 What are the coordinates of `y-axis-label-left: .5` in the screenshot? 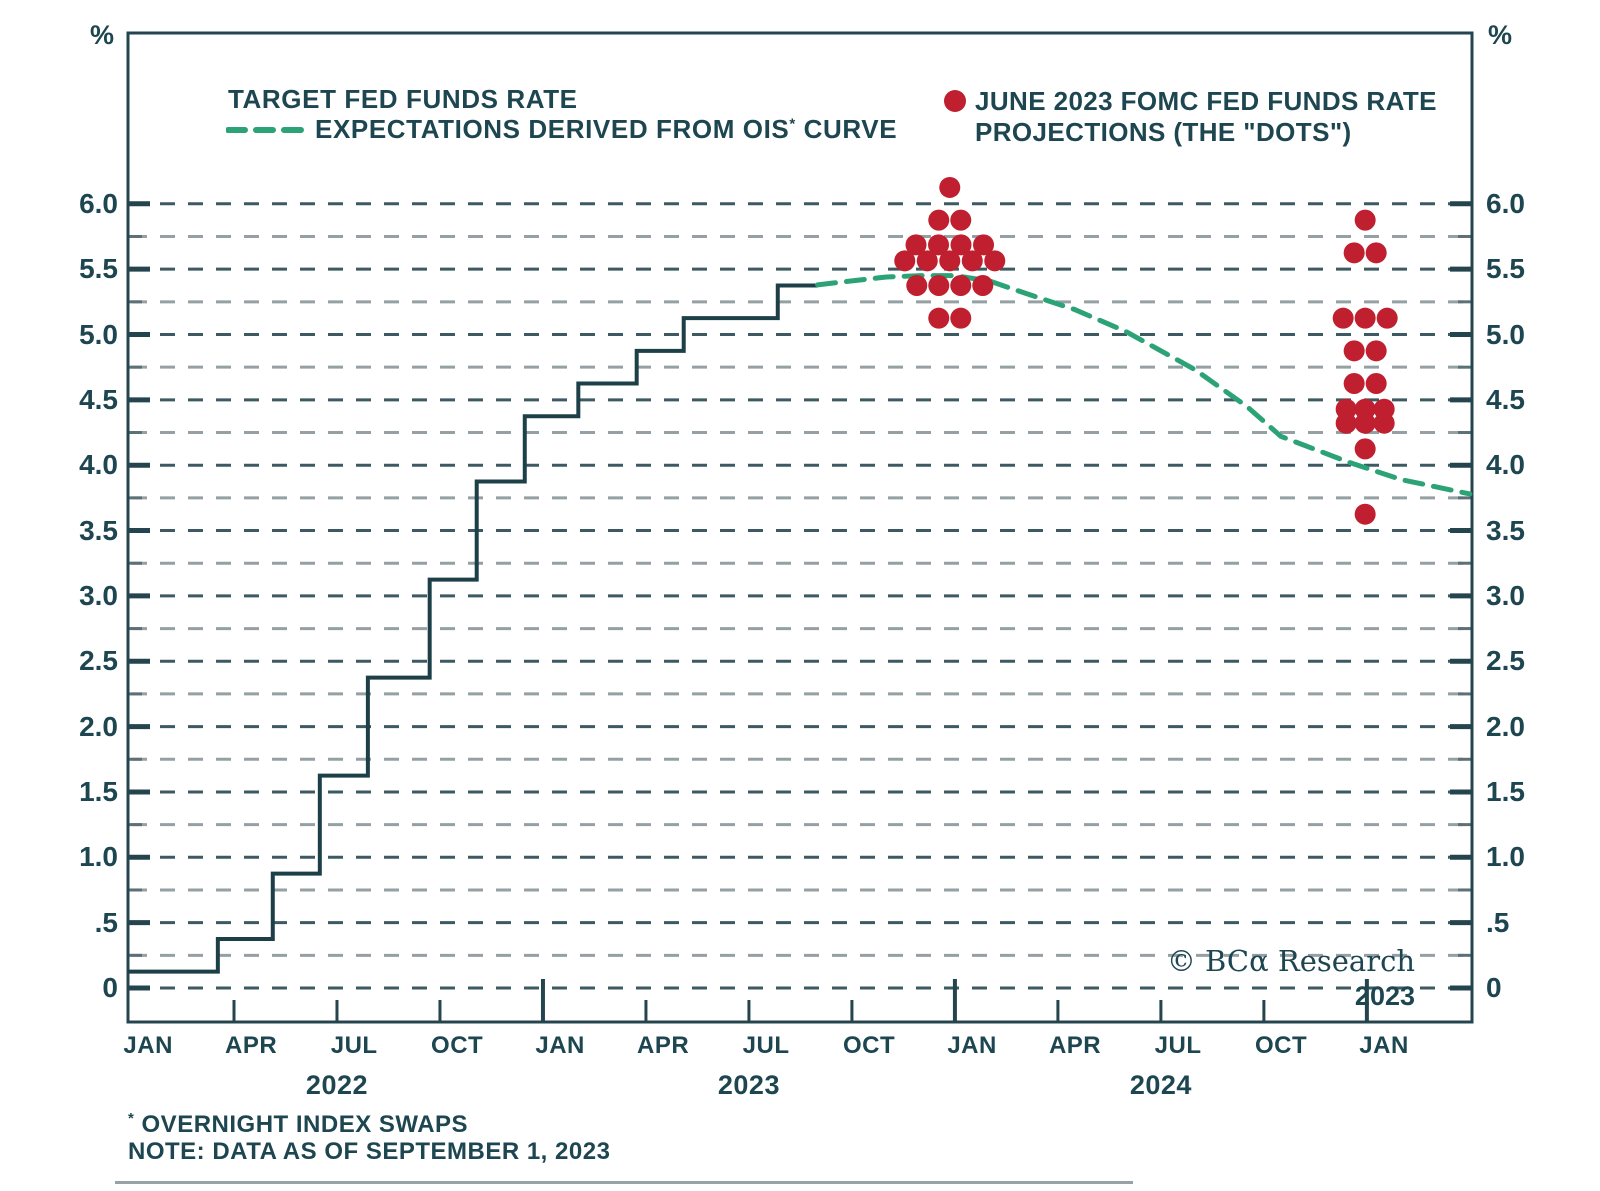 It's located at (106, 922).